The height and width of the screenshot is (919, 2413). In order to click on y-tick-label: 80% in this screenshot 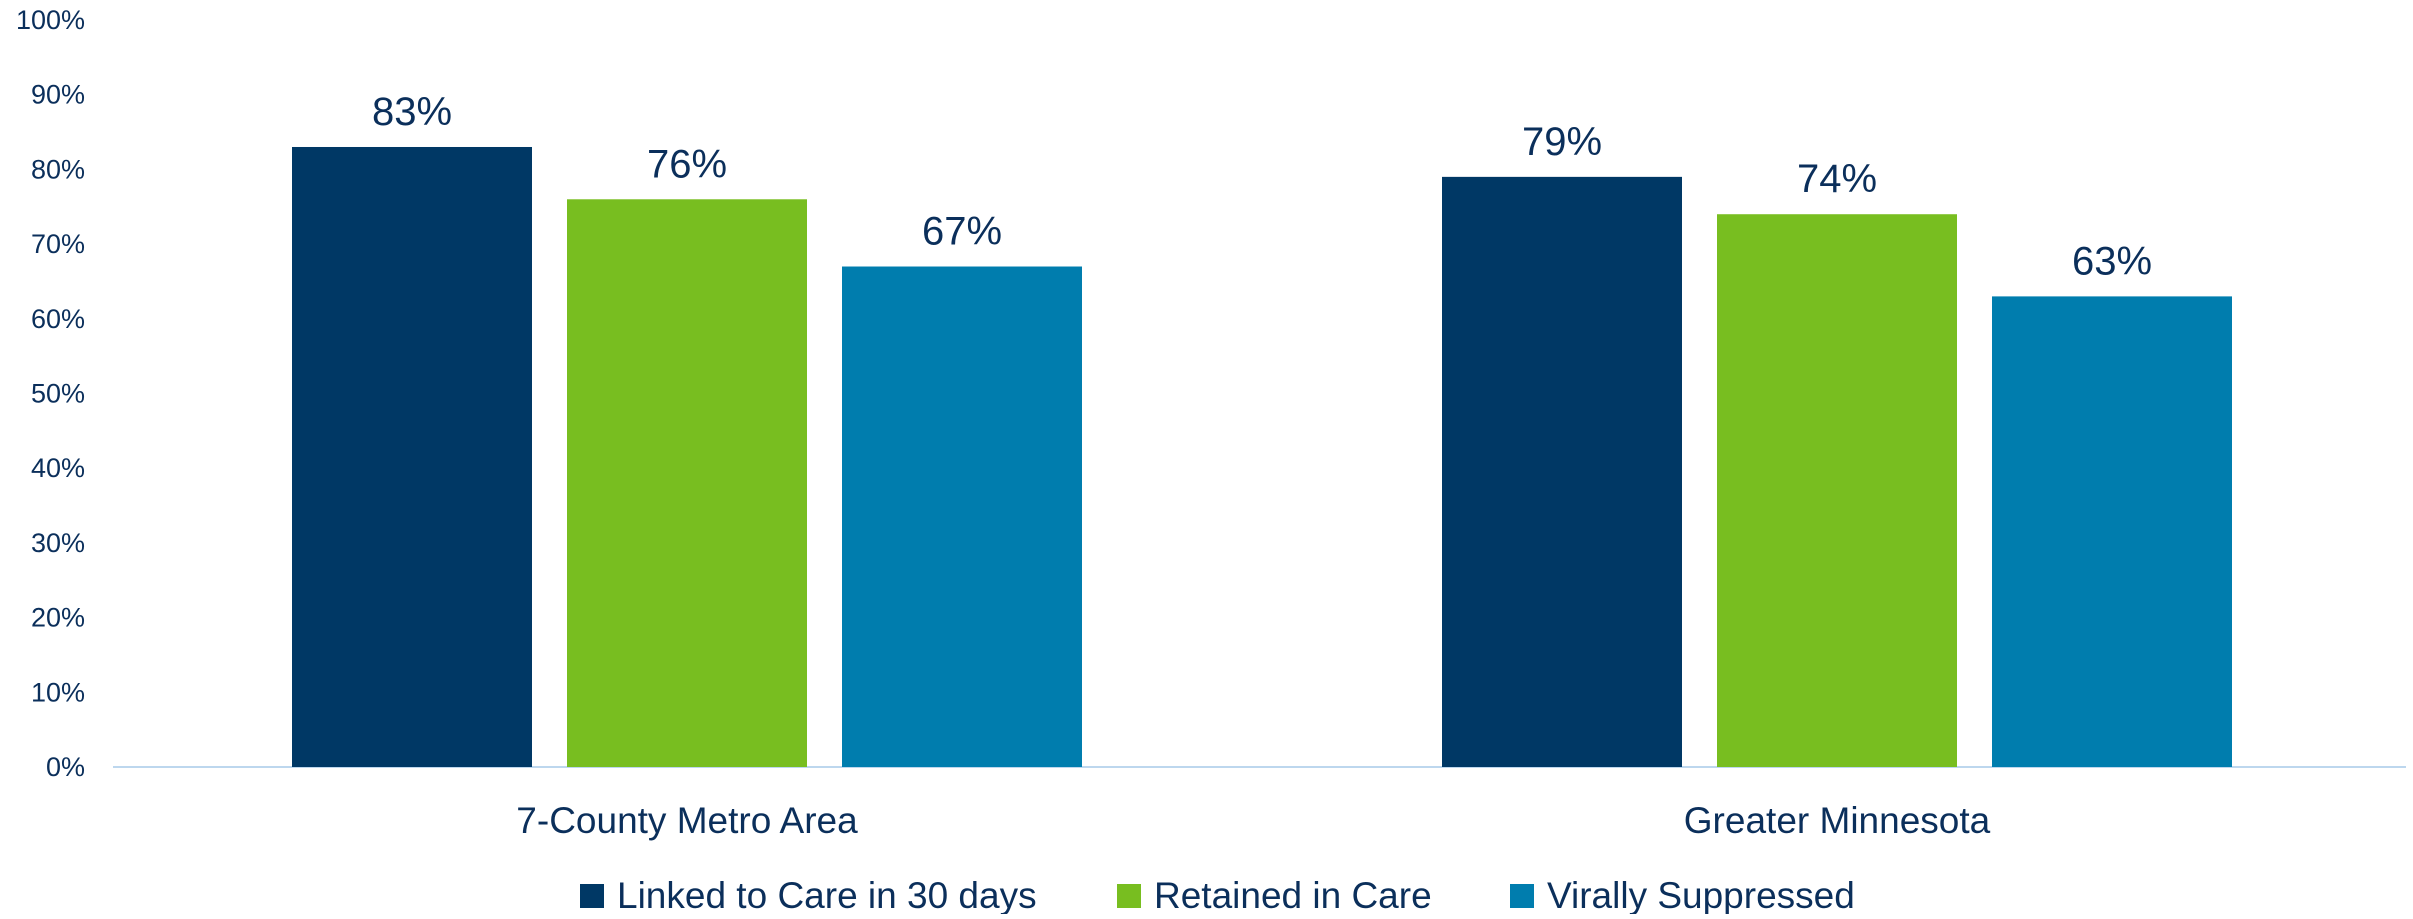, I will do `click(58, 169)`.